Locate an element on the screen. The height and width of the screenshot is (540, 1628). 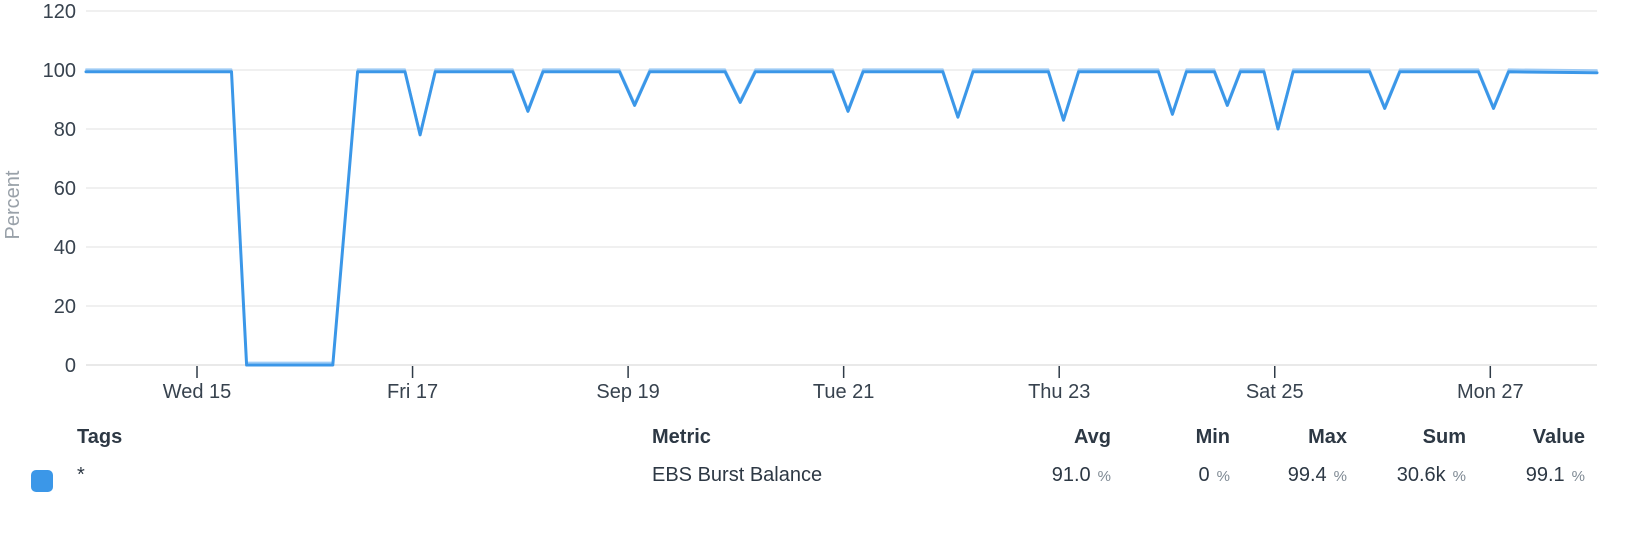
min-value: 0 is located at coordinates (1204, 475).